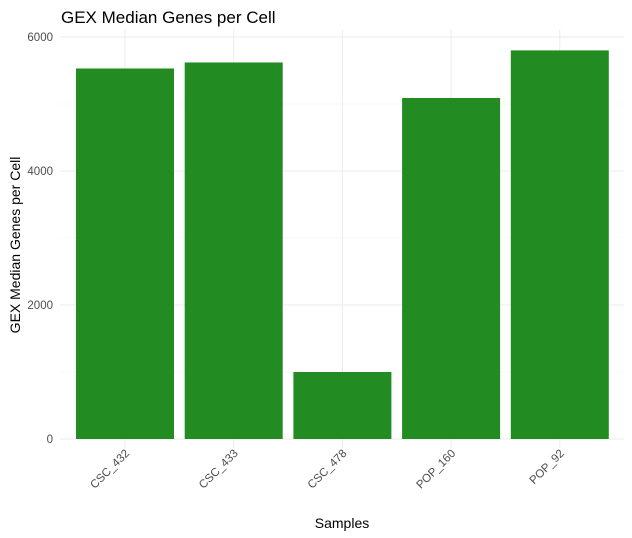 The width and height of the screenshot is (632, 538). I want to click on x-tick-label: CSC_478, so click(328, 470).